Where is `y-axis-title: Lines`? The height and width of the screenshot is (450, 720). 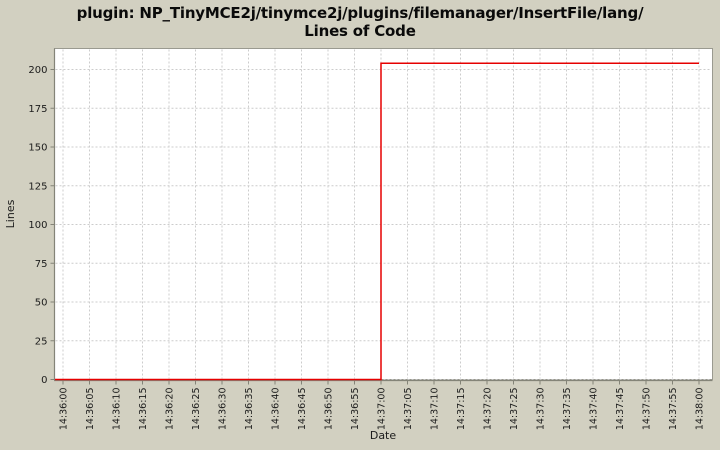
y-axis-title: Lines is located at coordinates (10, 213).